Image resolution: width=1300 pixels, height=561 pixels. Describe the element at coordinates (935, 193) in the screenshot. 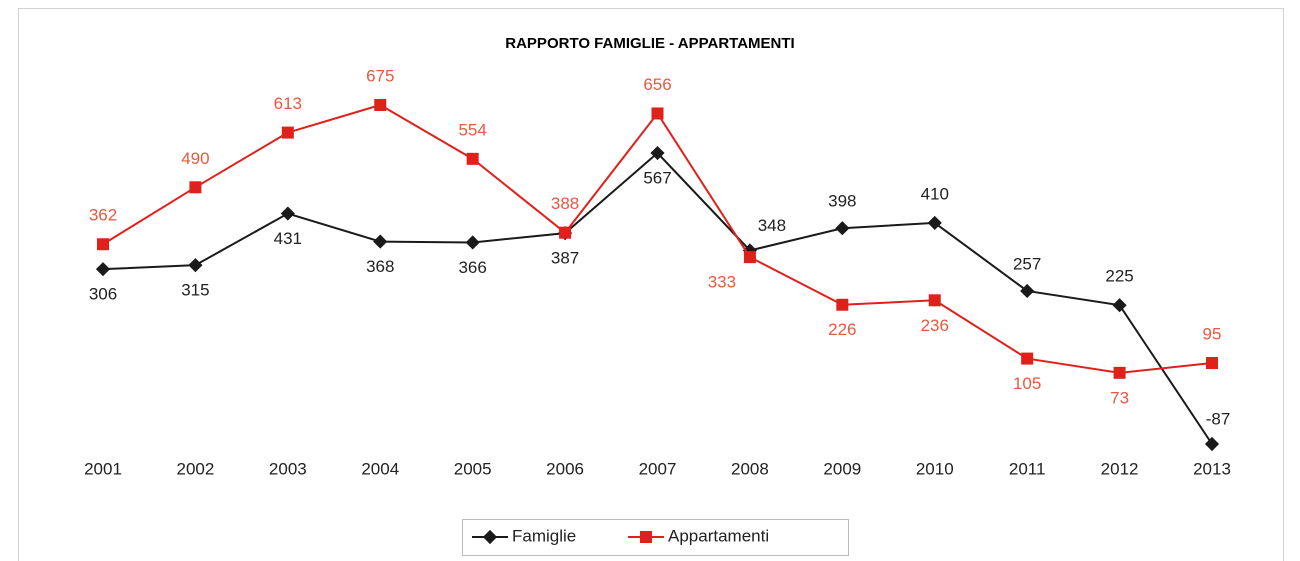

I see `data-label: 410` at that location.